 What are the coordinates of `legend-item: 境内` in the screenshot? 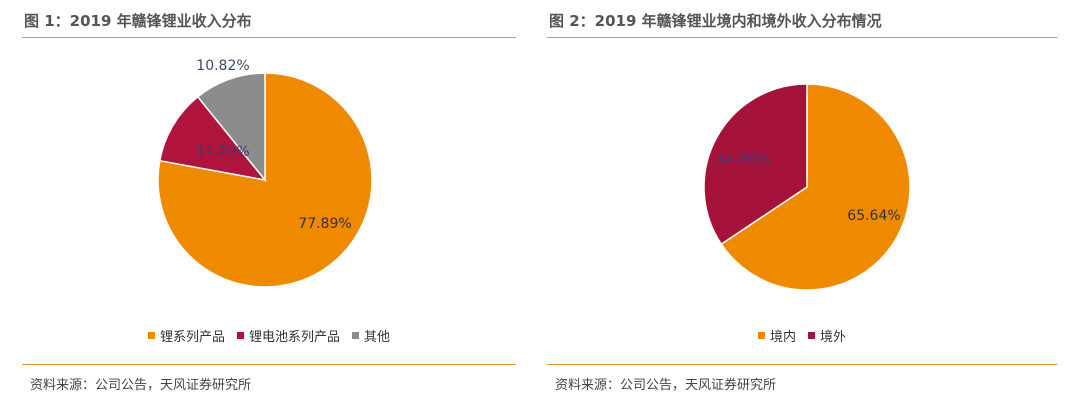 It's located at (776, 335).